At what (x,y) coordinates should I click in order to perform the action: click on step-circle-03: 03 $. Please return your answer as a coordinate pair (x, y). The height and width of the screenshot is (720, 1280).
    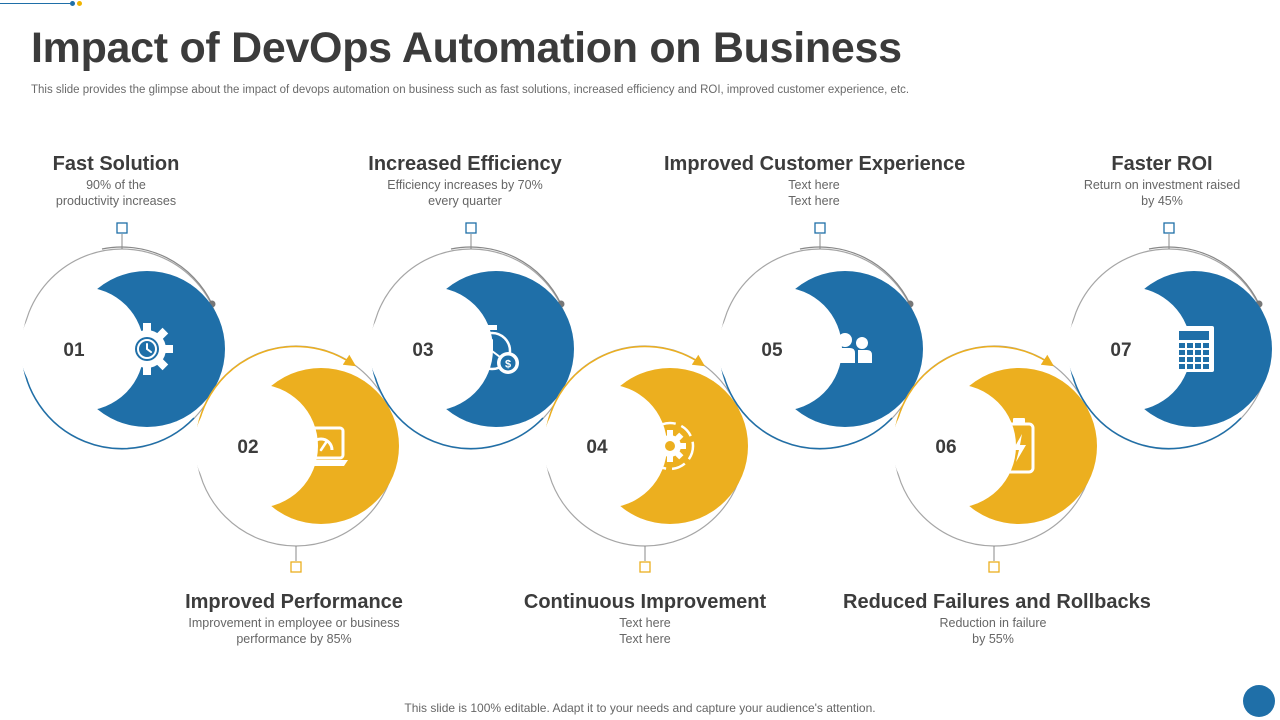
    Looking at the image, I should click on (471, 336).